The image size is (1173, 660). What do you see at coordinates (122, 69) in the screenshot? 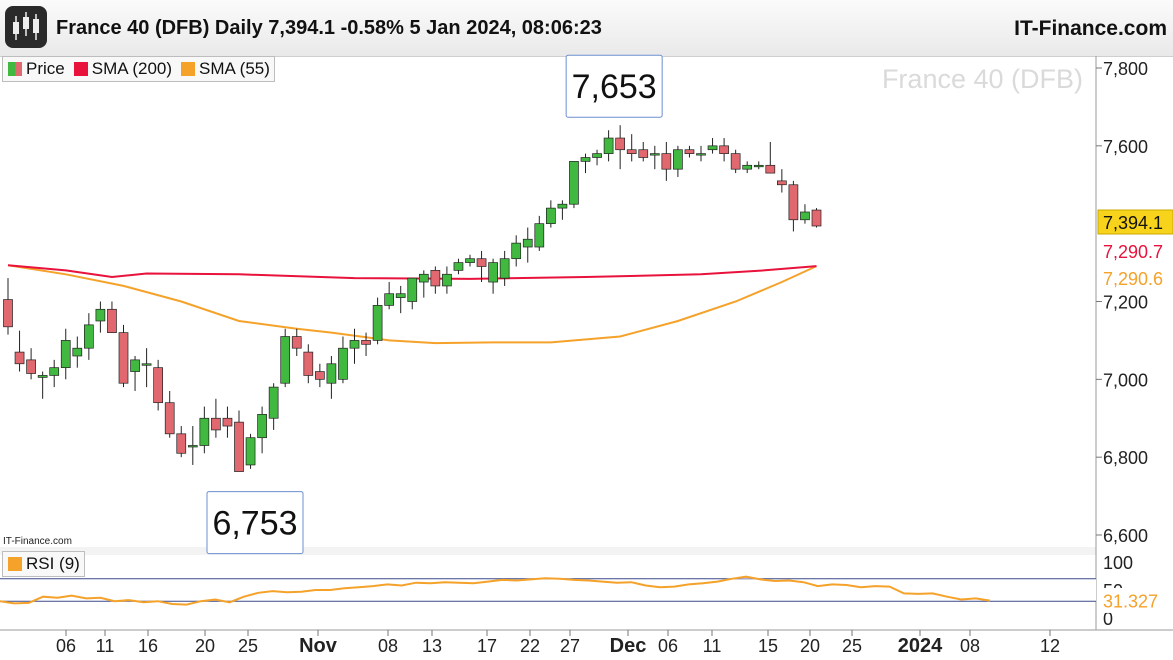
I see `legend-item-sma200: SMA (200)` at bounding box center [122, 69].